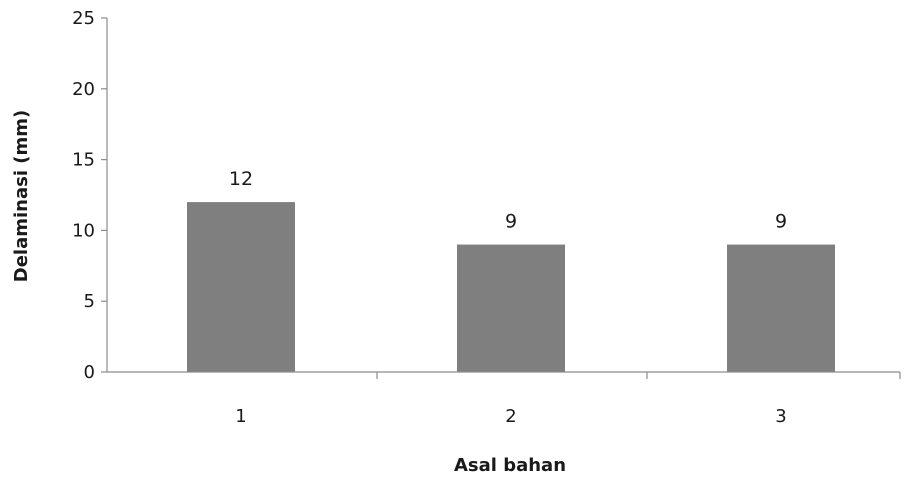 The height and width of the screenshot is (477, 907). Describe the element at coordinates (83, 18) in the screenshot. I see `y-tick-label: 25` at that location.